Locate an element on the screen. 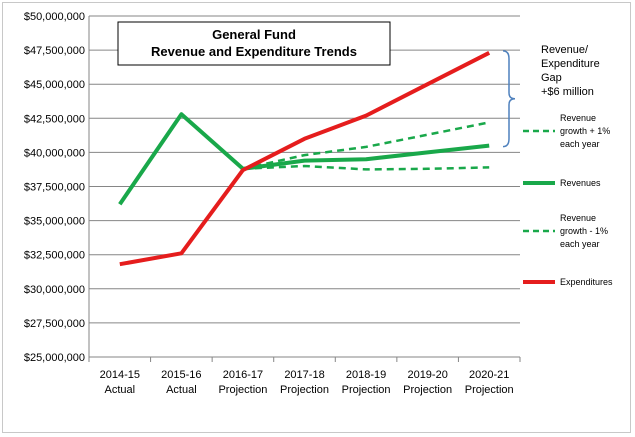  x-tick-label: 2016-17 is located at coordinates (243, 375).